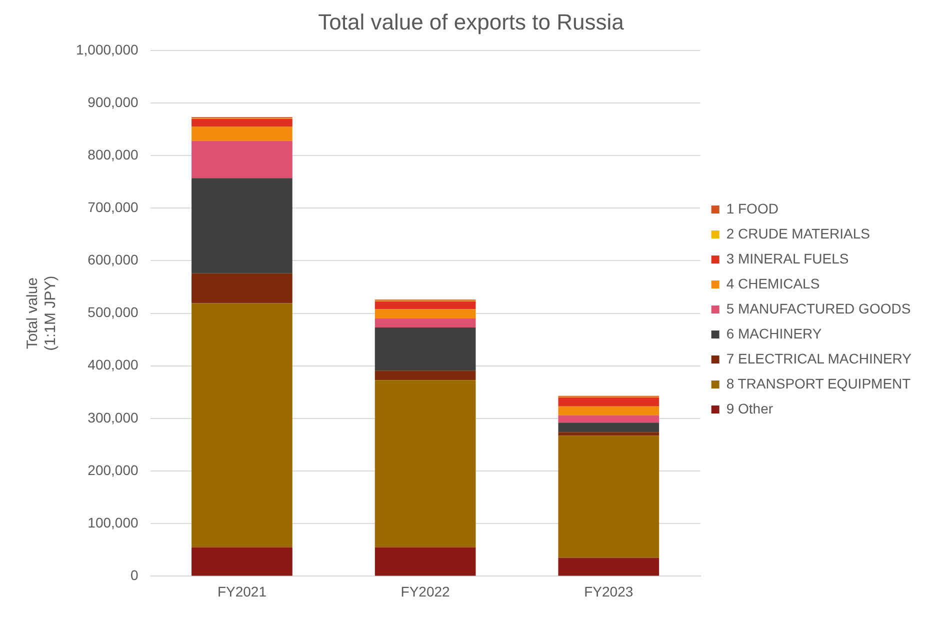 Image resolution: width=932 pixels, height=619 pixels. Describe the element at coordinates (113, 470) in the screenshot. I see `y-tick-label: 200,000` at that location.